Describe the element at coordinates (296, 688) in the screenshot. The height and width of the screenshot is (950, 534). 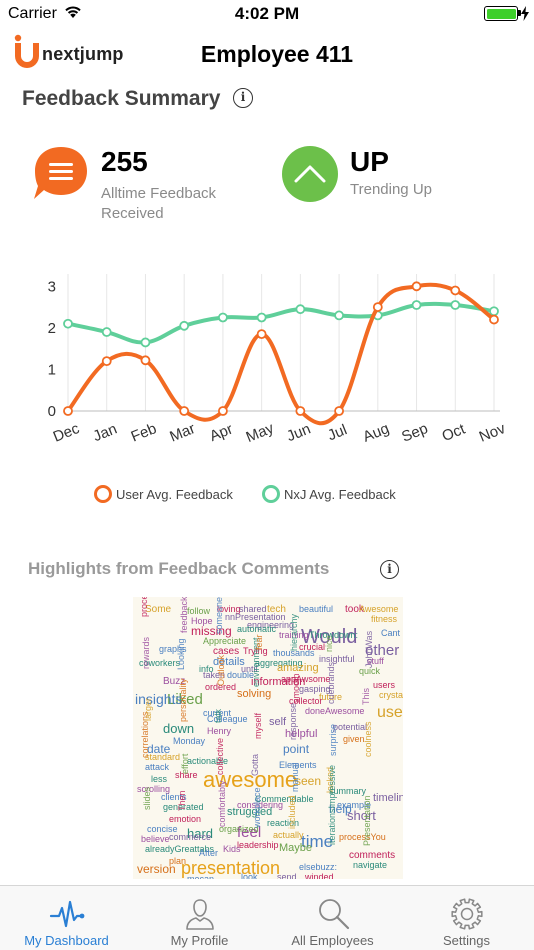
I see `cloud-word: smooth` at that location.